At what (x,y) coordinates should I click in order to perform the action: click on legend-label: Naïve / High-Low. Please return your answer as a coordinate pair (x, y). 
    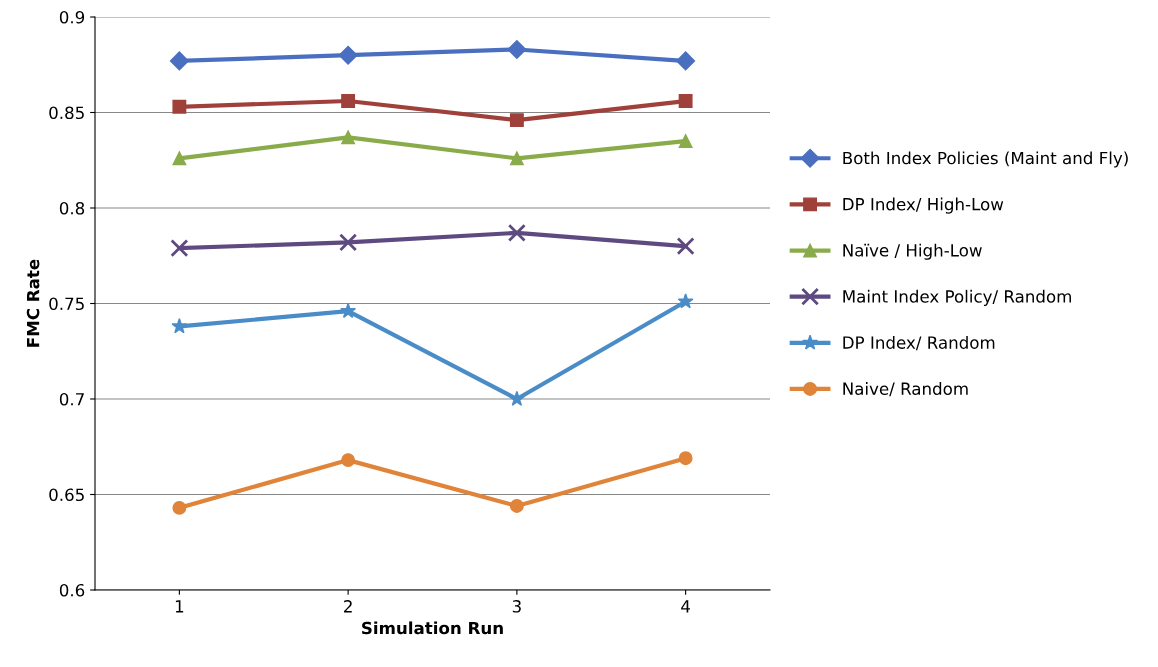
    Looking at the image, I should click on (912, 251).